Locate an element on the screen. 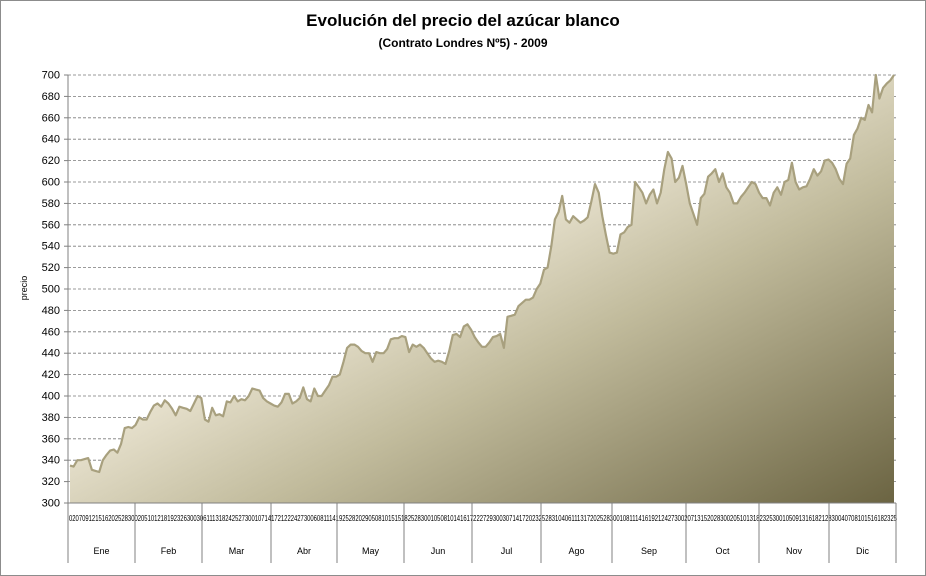 The image size is (926, 576). y-tick-label: 640 is located at coordinates (51, 140).